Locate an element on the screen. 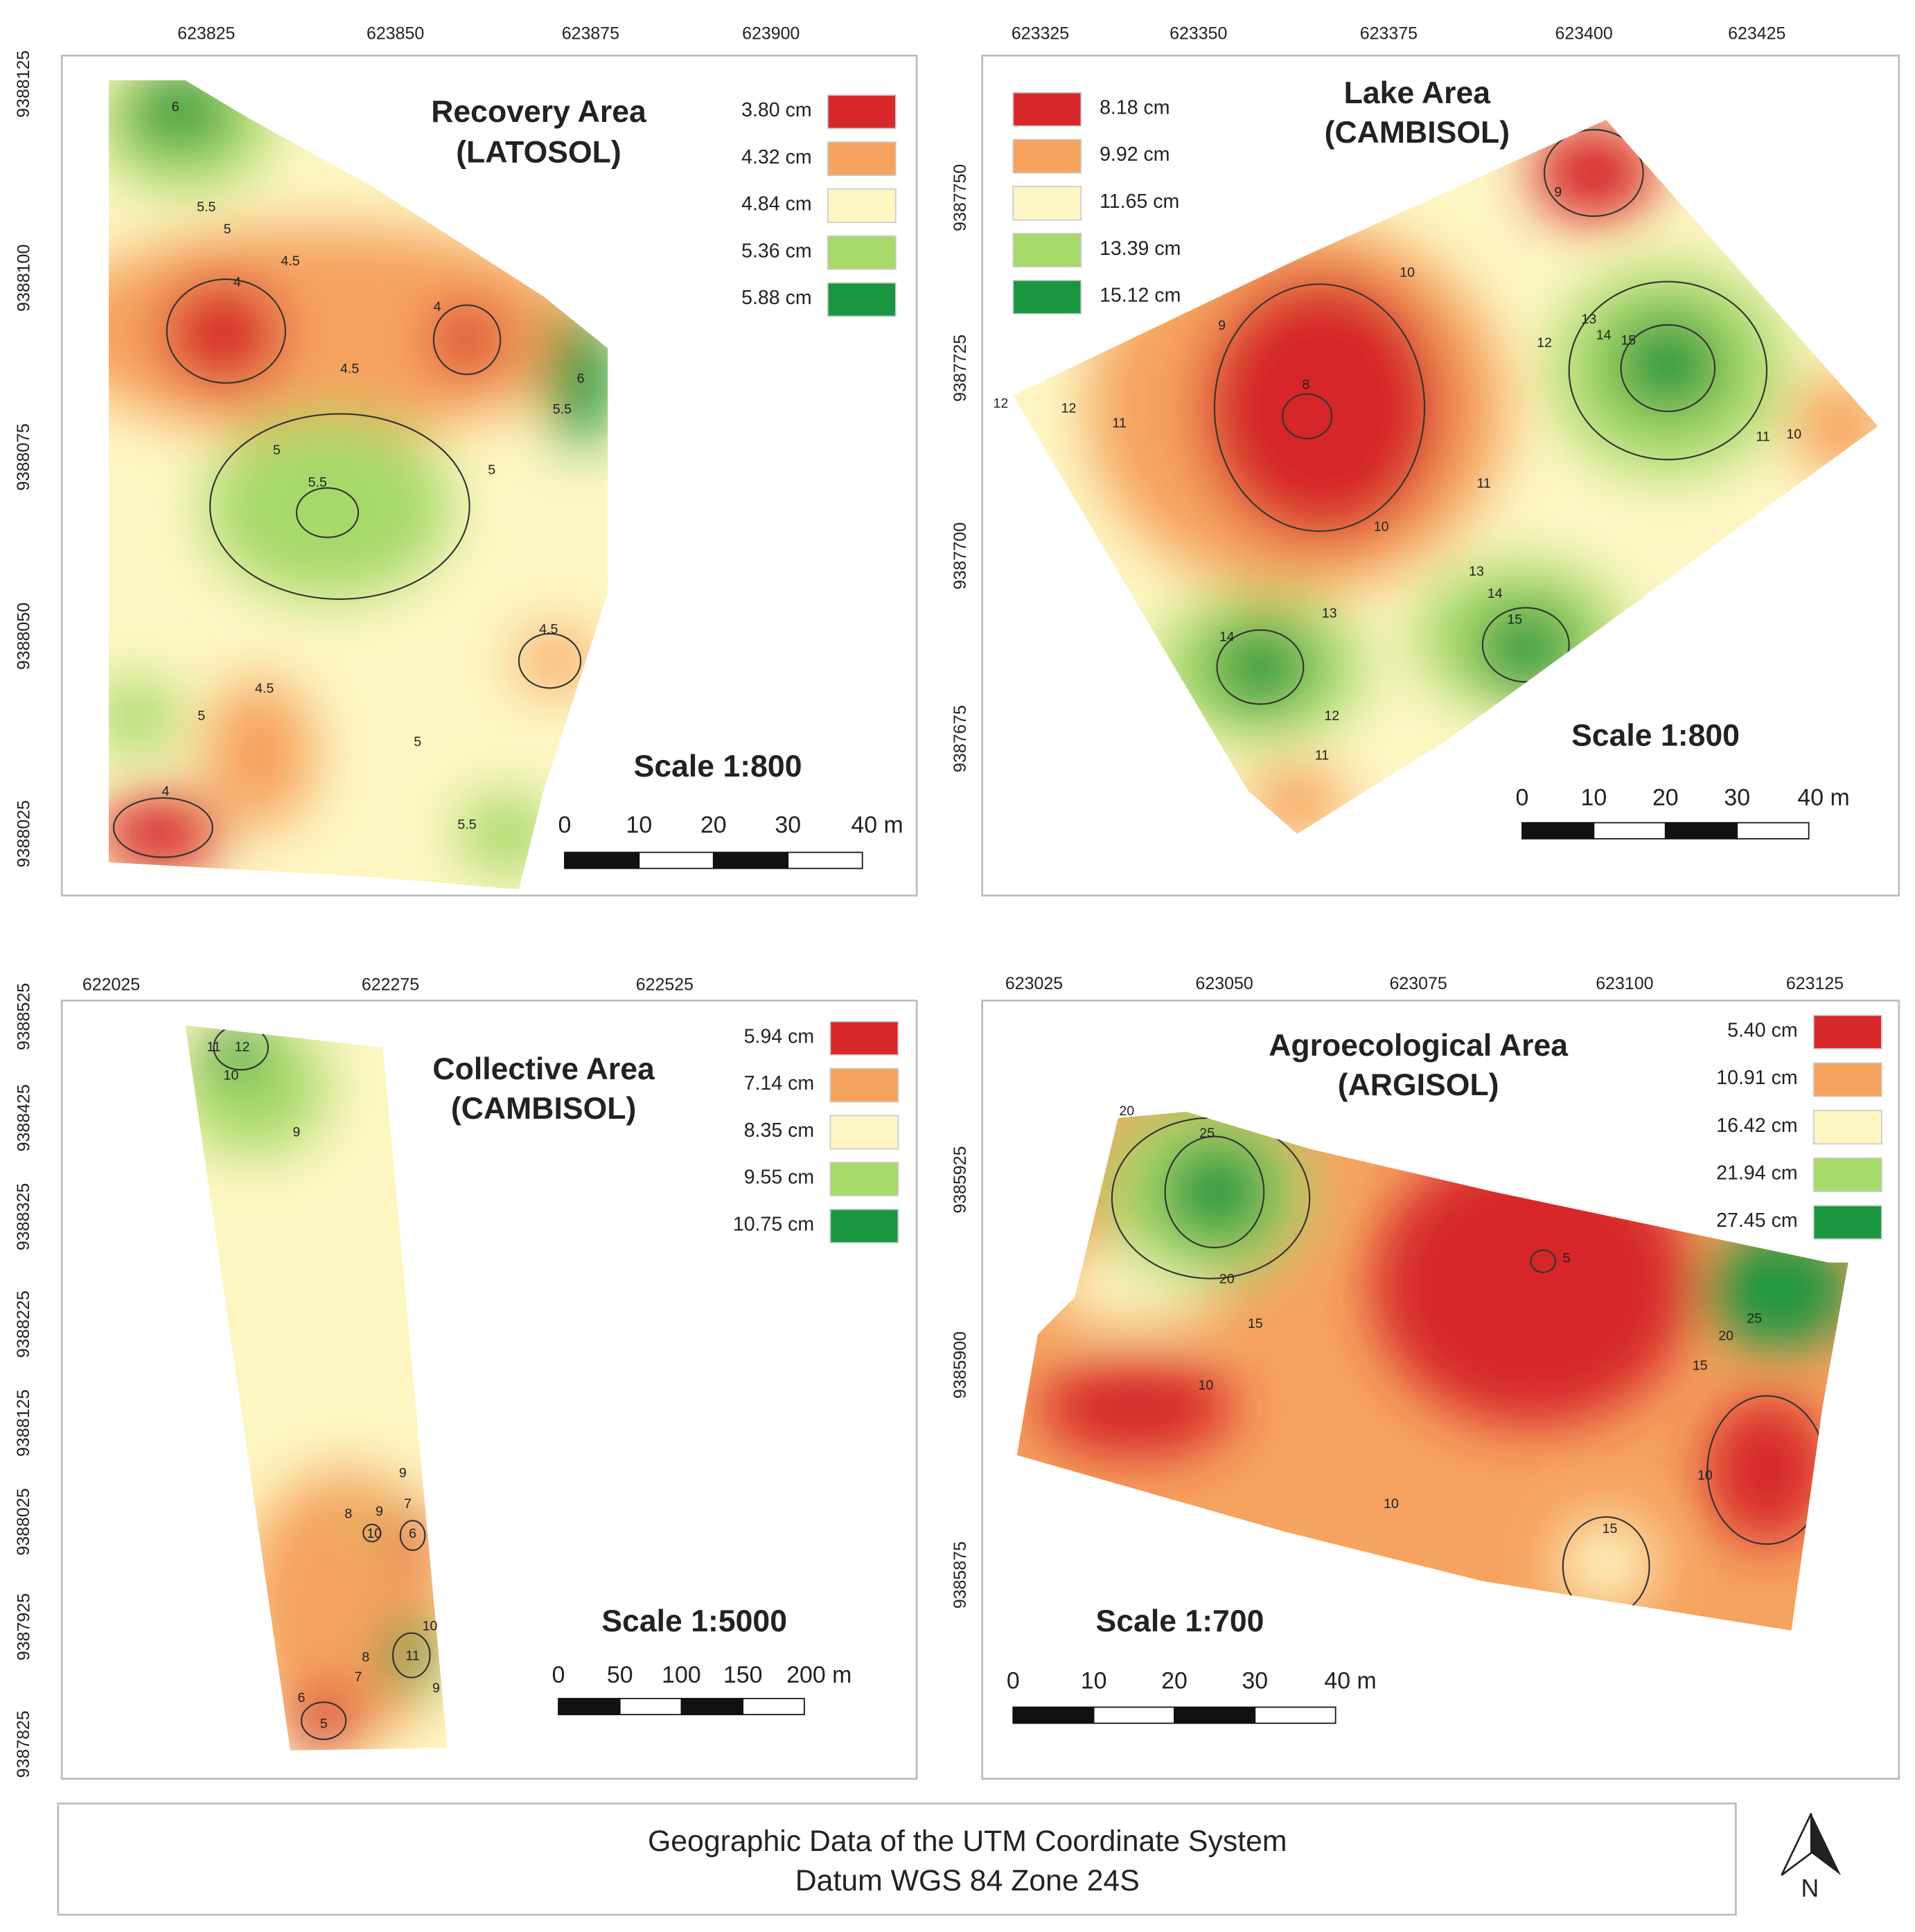 The width and height of the screenshot is (1915, 1932). scale-tick-label: 0 is located at coordinates (1013, 1681).